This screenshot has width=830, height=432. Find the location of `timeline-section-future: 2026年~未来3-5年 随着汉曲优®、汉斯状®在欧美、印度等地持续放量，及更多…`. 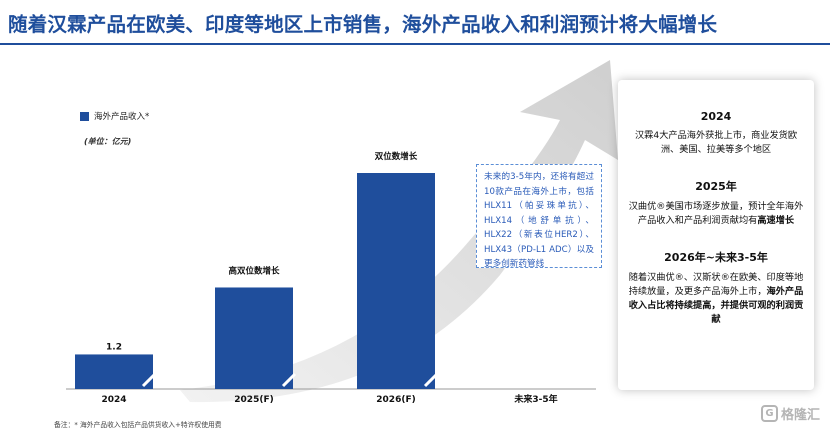

timeline-section-future: 2026年~未来3-5年 随着汉曲优®、汉斯状®在欧美、印度等地持续放量，及更多… is located at coordinates (716, 288).